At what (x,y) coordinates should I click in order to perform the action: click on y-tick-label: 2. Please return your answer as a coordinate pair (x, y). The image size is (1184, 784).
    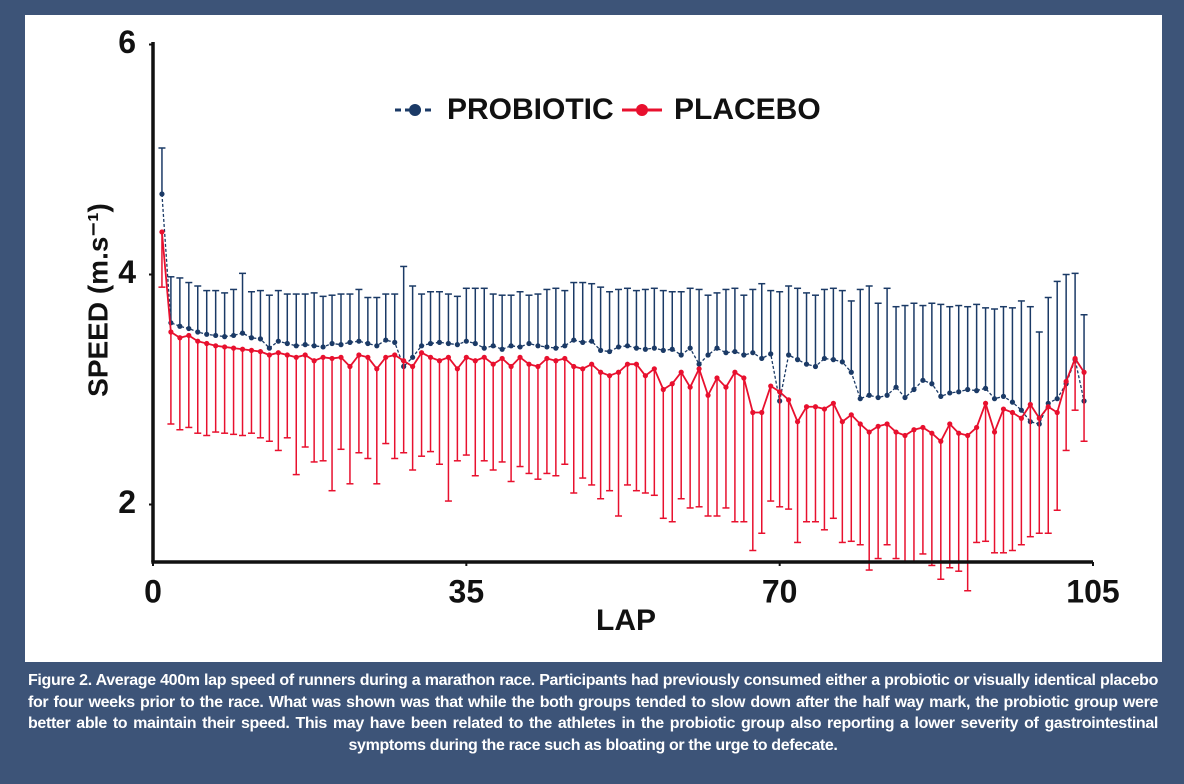
    Looking at the image, I should click on (127, 502).